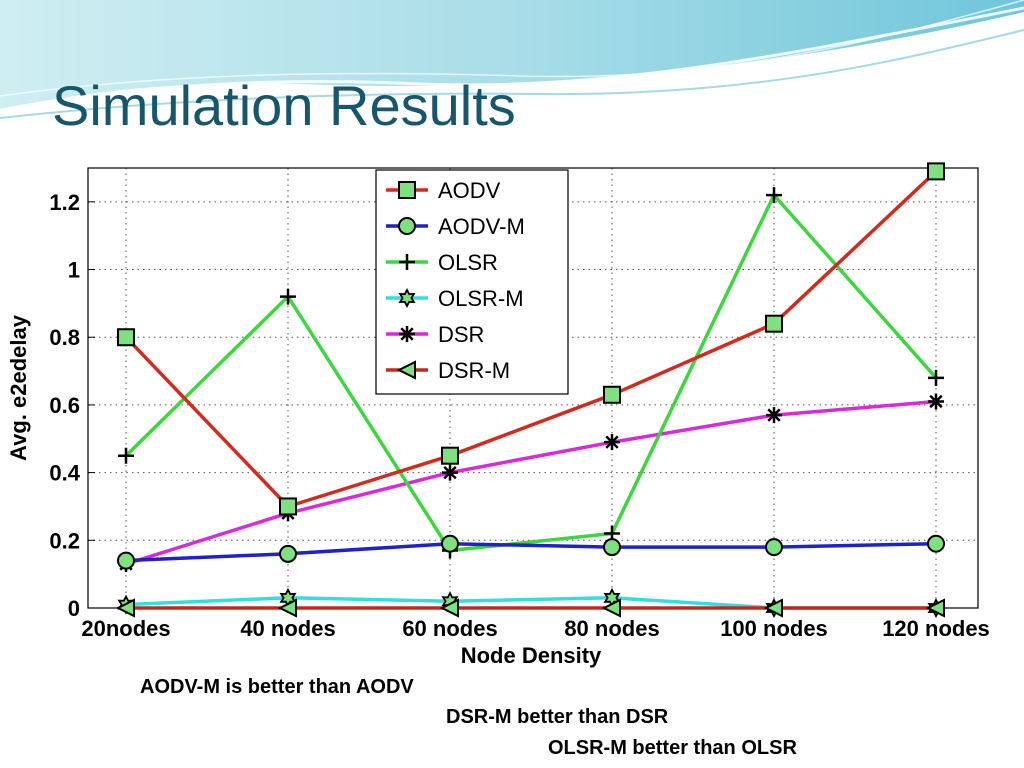 The width and height of the screenshot is (1024, 768). Describe the element at coordinates (774, 628) in the screenshot. I see `x-tick-label: 100 nodes` at that location.